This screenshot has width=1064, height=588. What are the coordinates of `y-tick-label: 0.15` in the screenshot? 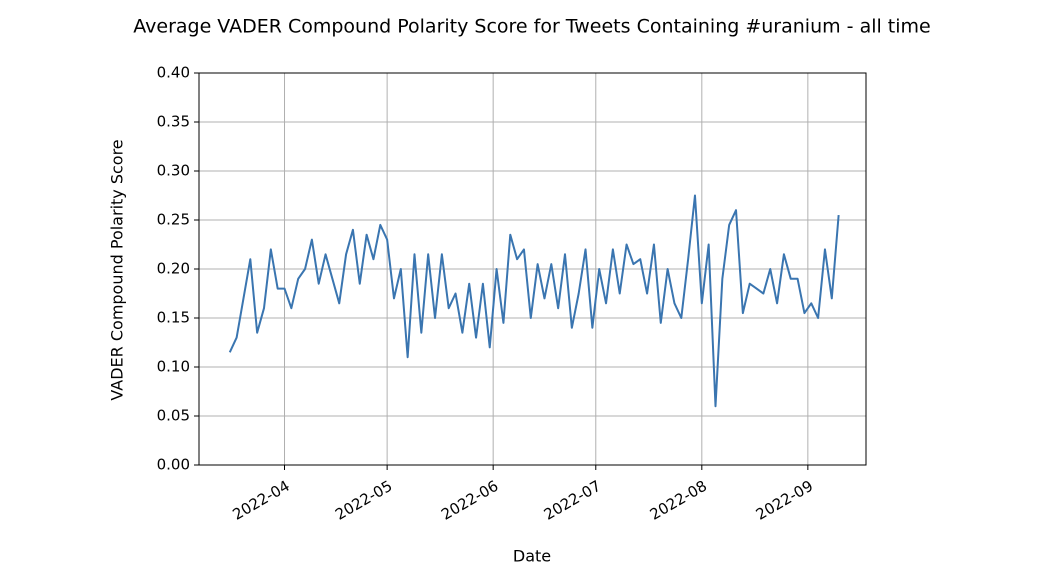 It's located at (173, 318).